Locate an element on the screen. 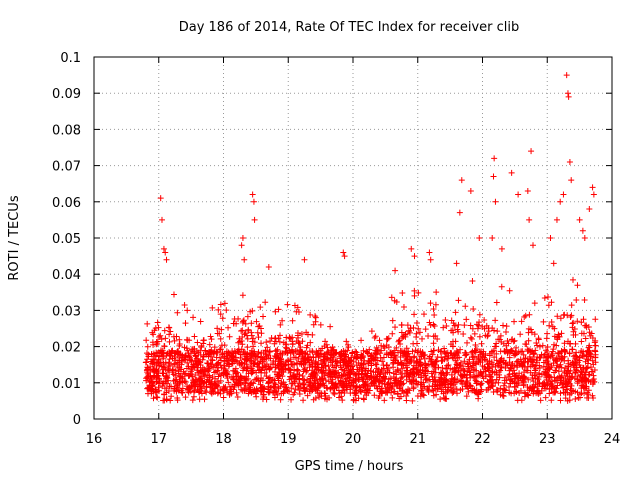  y-tick-label: 0.05 is located at coordinates (66, 239).